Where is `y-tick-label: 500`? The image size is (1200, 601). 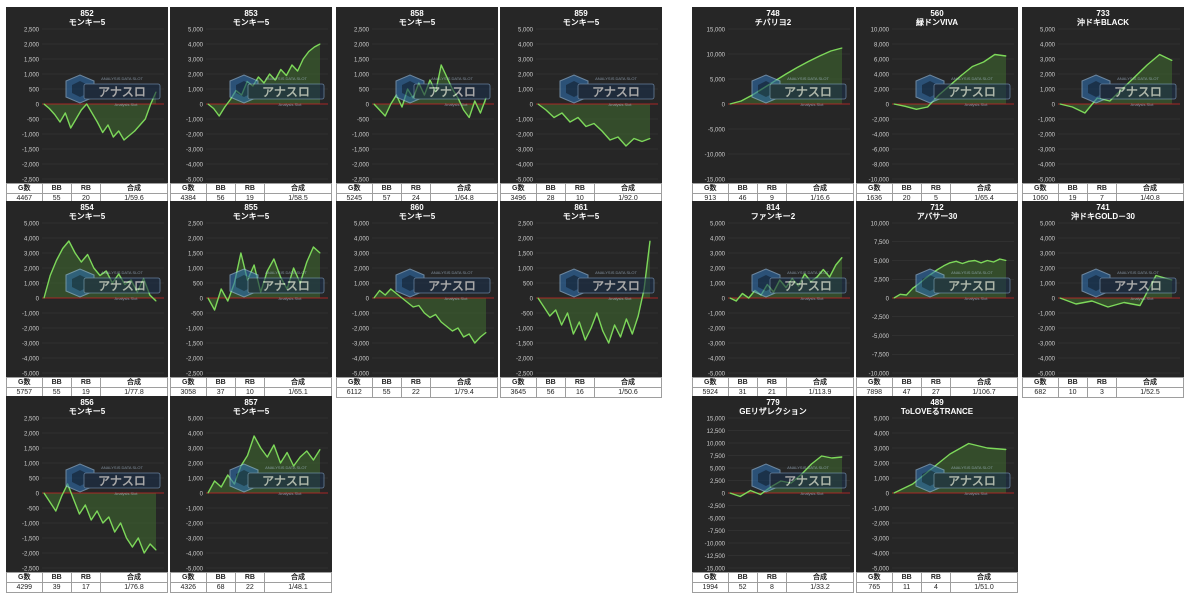 y-tick-label: 500 is located at coordinates (528, 284).